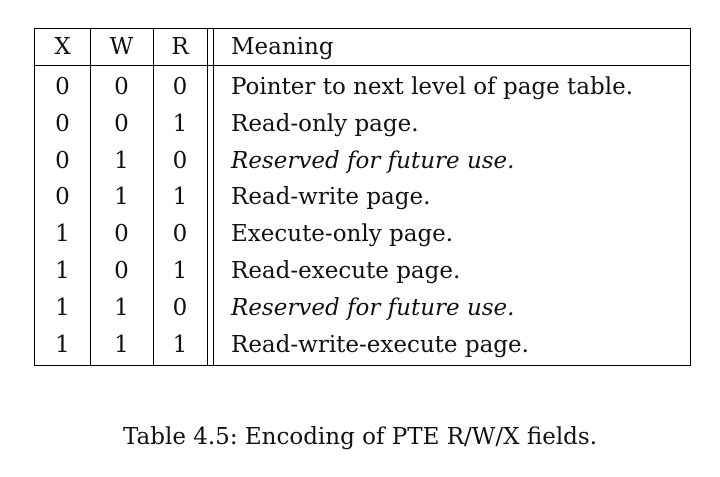 The image size is (720, 477). What do you see at coordinates (121, 47) in the screenshot?
I see `header-w: W` at bounding box center [121, 47].